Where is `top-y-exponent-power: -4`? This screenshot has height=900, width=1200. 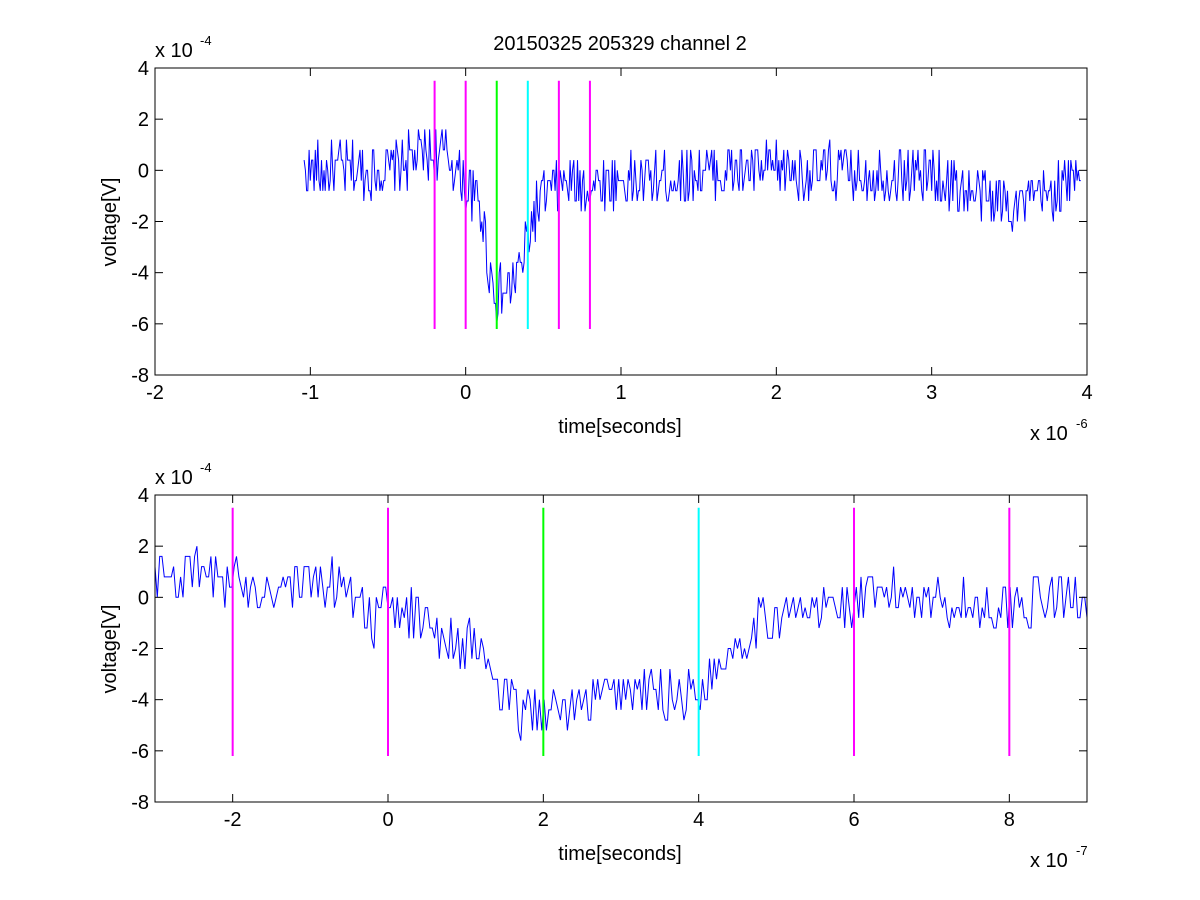
top-y-exponent-power: -4 is located at coordinates (206, 40).